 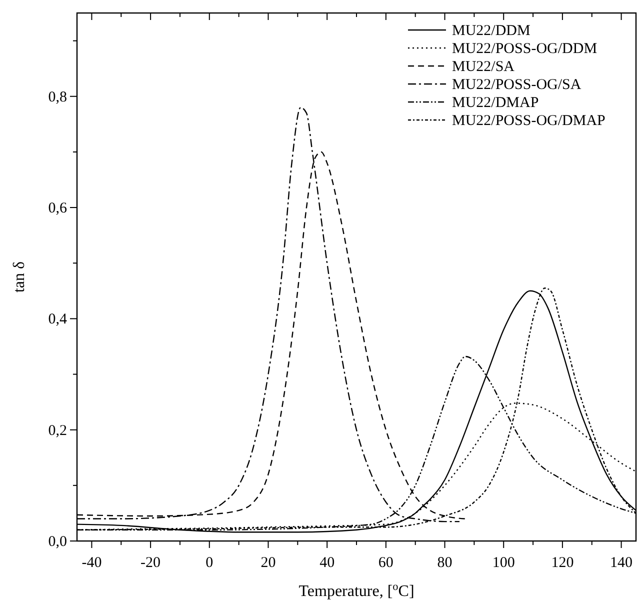 I want to click on legend-label: MU22/POSS-OG/DDM, so click(x=525, y=49).